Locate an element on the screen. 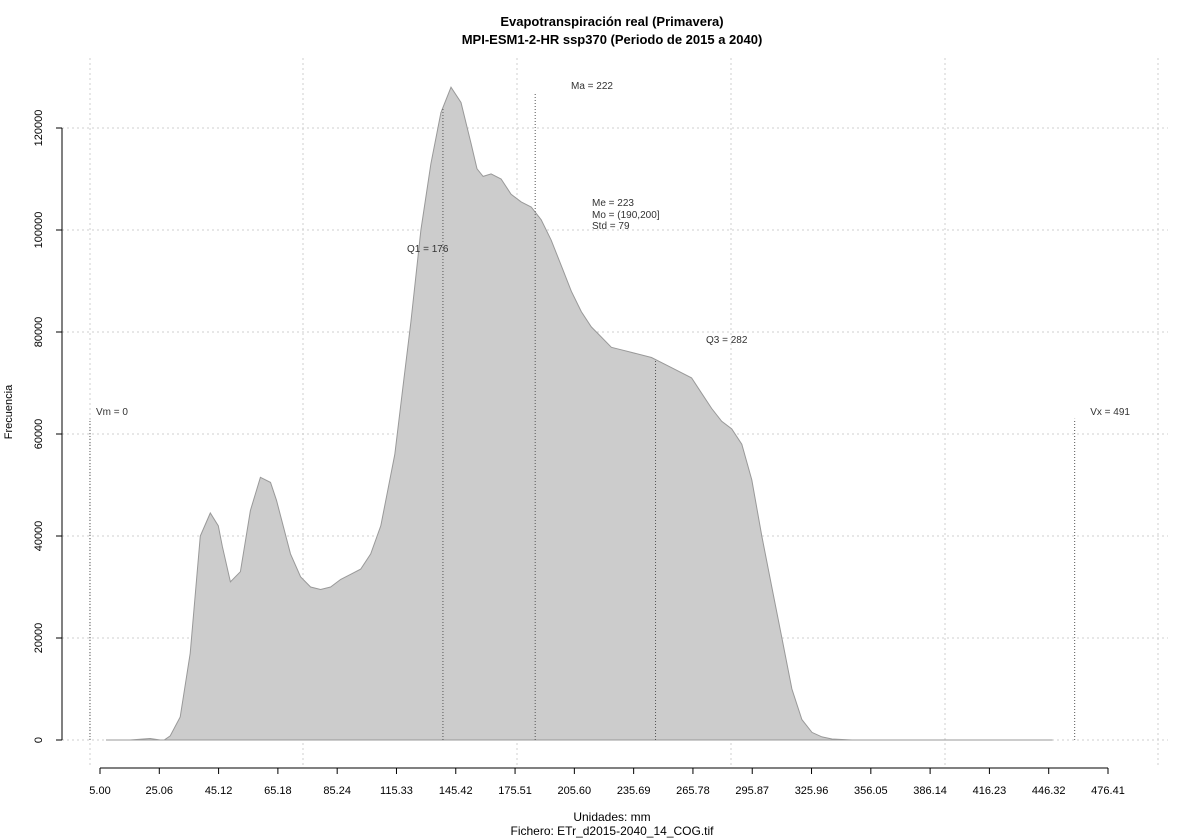  x-tick-label: 65.18 is located at coordinates (278, 791).